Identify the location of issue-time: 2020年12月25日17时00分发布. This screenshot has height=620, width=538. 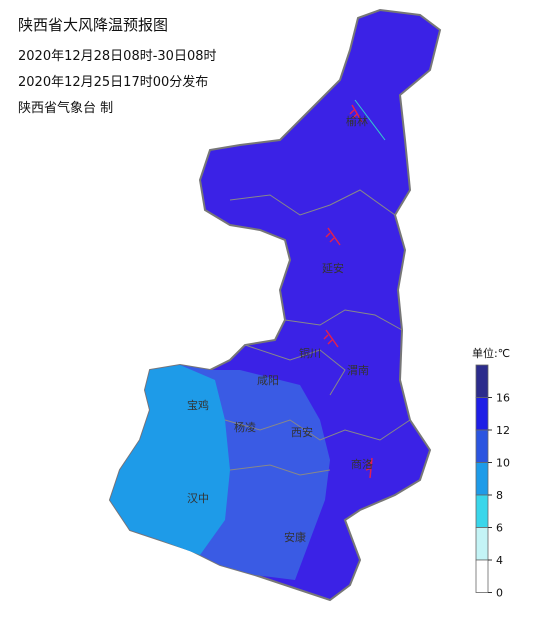
(113, 82).